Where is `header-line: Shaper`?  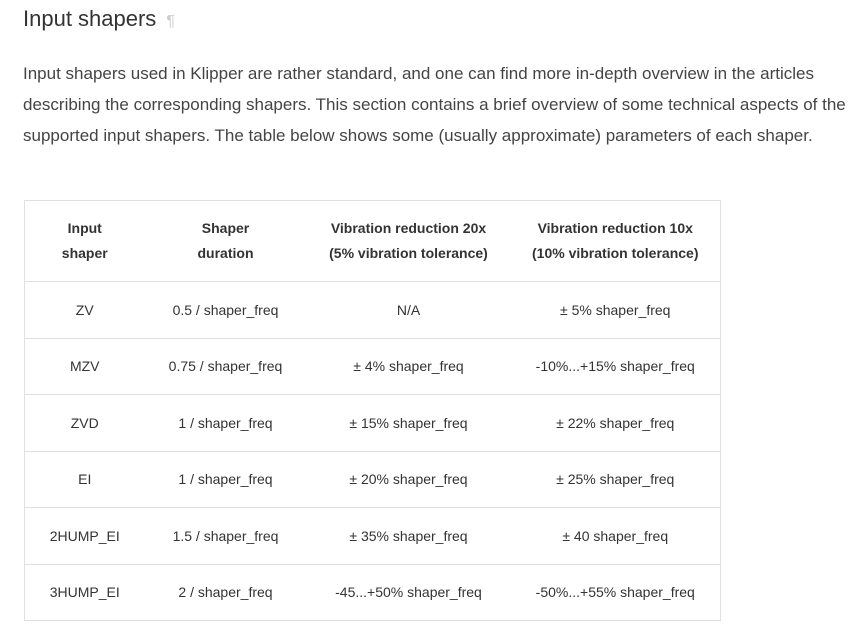 header-line: Shaper is located at coordinates (225, 228).